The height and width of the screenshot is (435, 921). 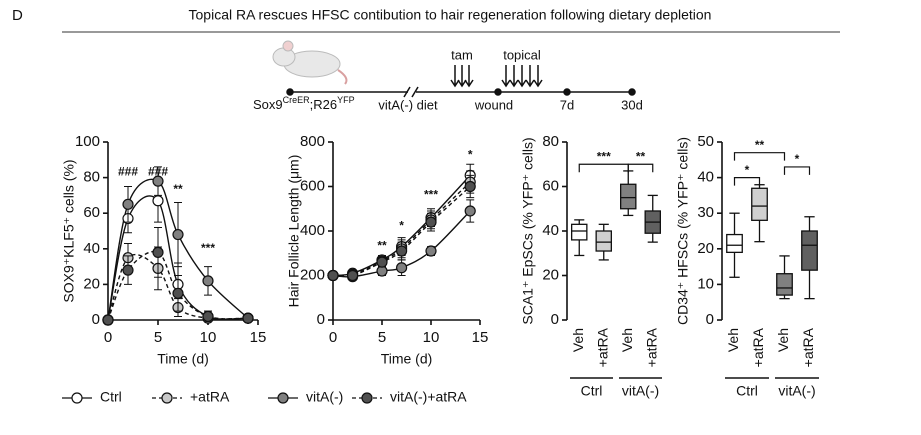 What do you see at coordinates (294, 231) in the screenshot?
I see `y-axis-title: Hair Follicle Length (μm)` at bounding box center [294, 231].